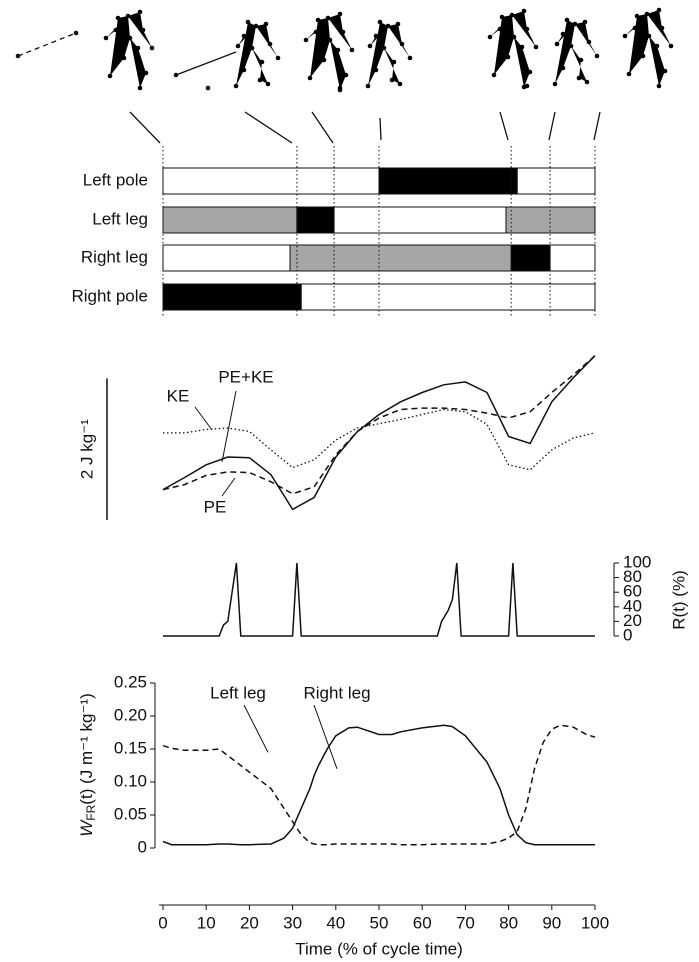  Describe the element at coordinates (206, 922) in the screenshot. I see `x-tick-label: 10` at that location.